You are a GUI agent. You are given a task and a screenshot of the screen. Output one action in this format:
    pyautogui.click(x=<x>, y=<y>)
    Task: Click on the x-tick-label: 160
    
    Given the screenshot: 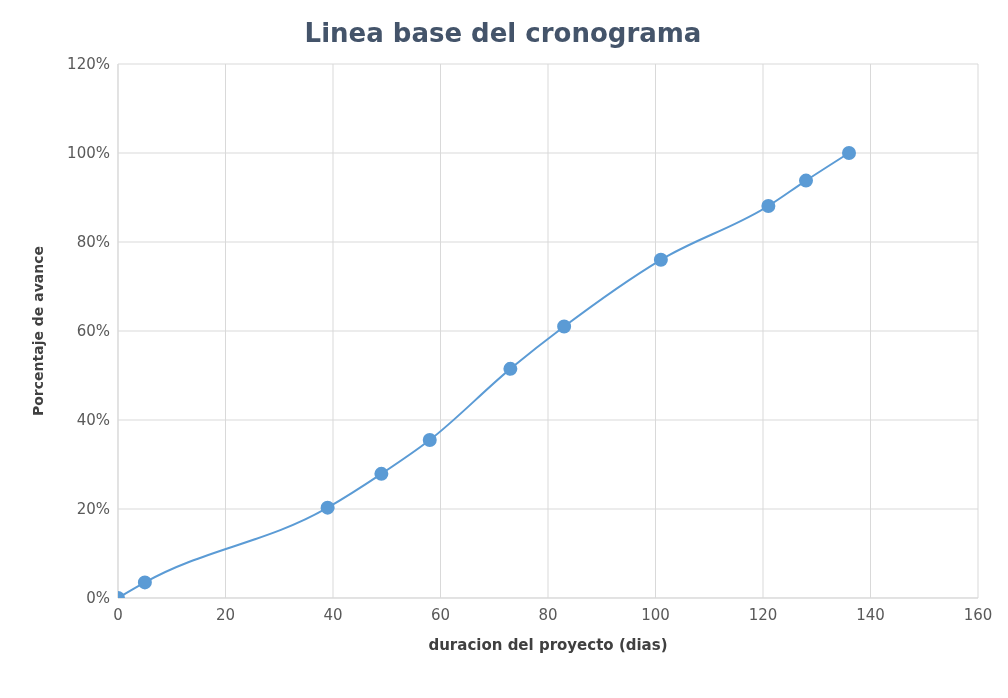 What is the action you would take?
    pyautogui.click(x=978, y=615)
    